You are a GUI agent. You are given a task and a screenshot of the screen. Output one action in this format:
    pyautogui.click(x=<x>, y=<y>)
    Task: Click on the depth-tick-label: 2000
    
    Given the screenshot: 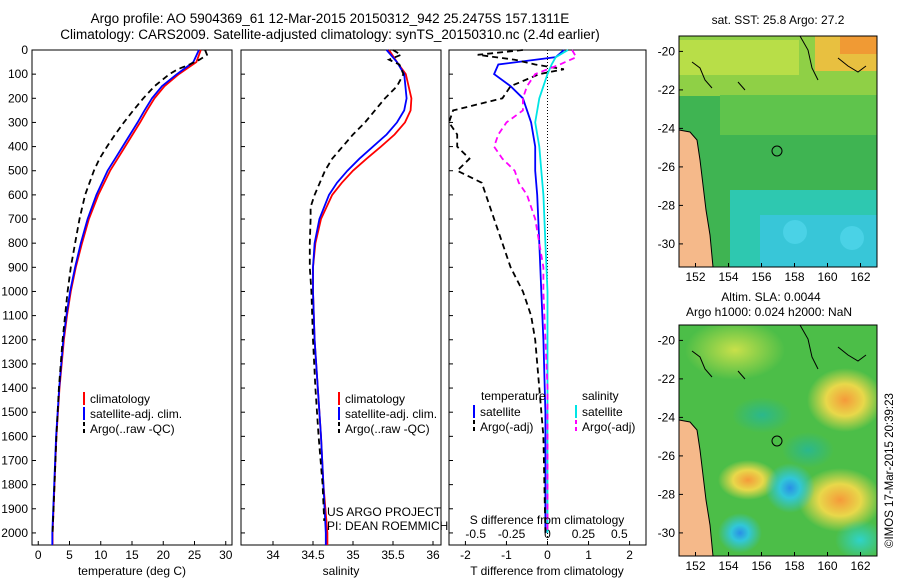 What is the action you would take?
    pyautogui.click(x=14, y=533)
    